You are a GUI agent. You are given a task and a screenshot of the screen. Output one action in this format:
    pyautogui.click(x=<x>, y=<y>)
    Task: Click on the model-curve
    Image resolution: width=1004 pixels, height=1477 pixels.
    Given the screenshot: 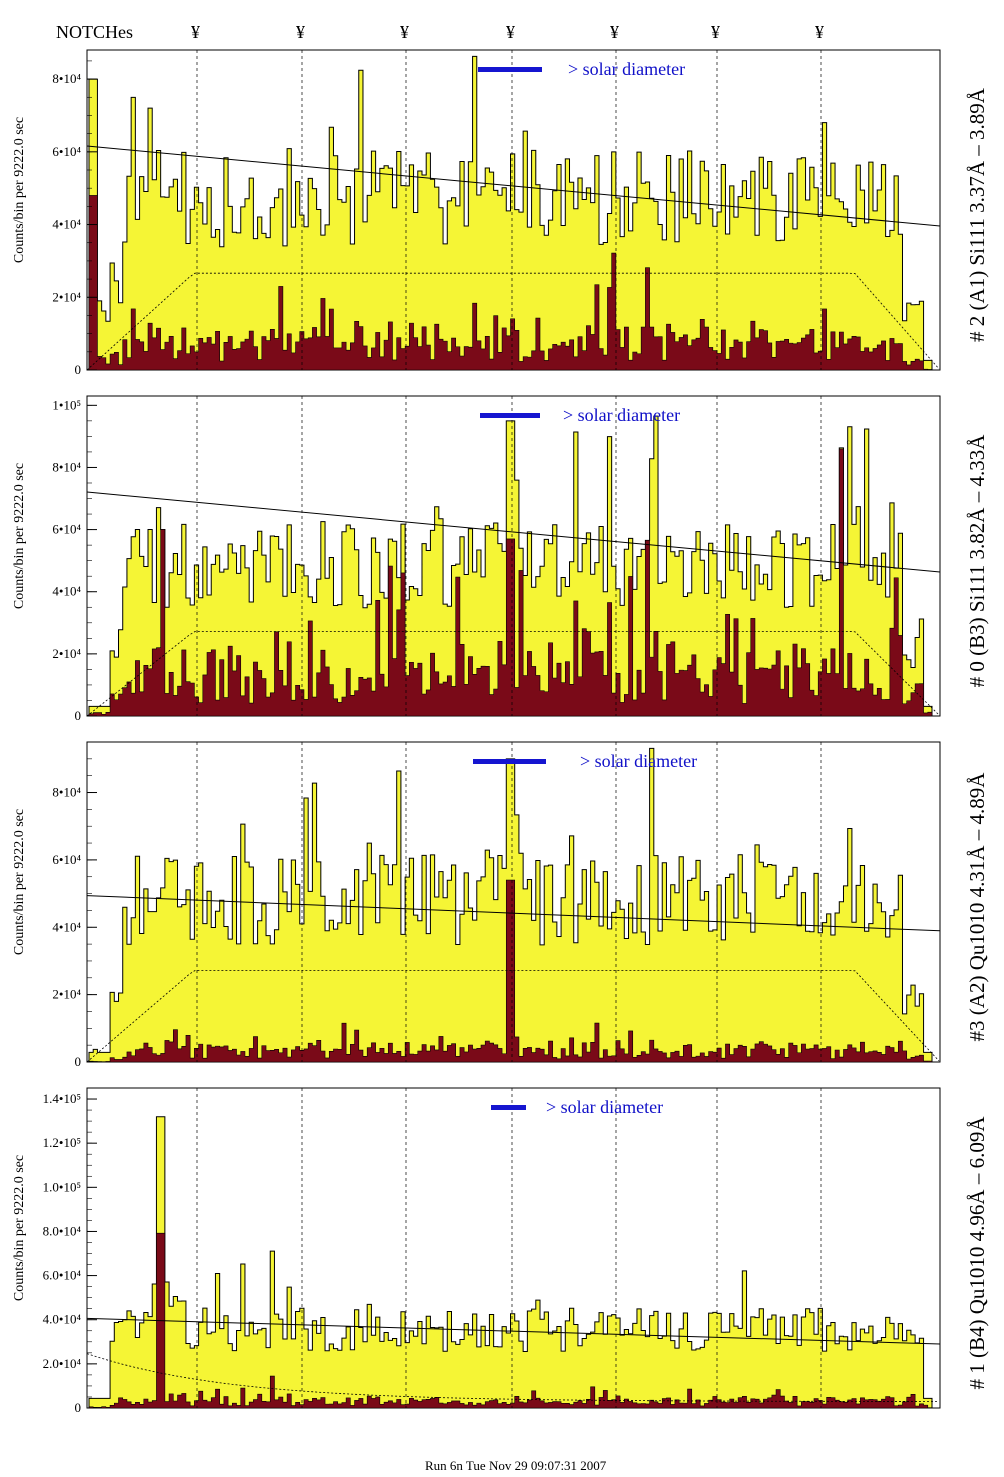 What is the action you would take?
    pyautogui.click(x=513, y=1377)
    